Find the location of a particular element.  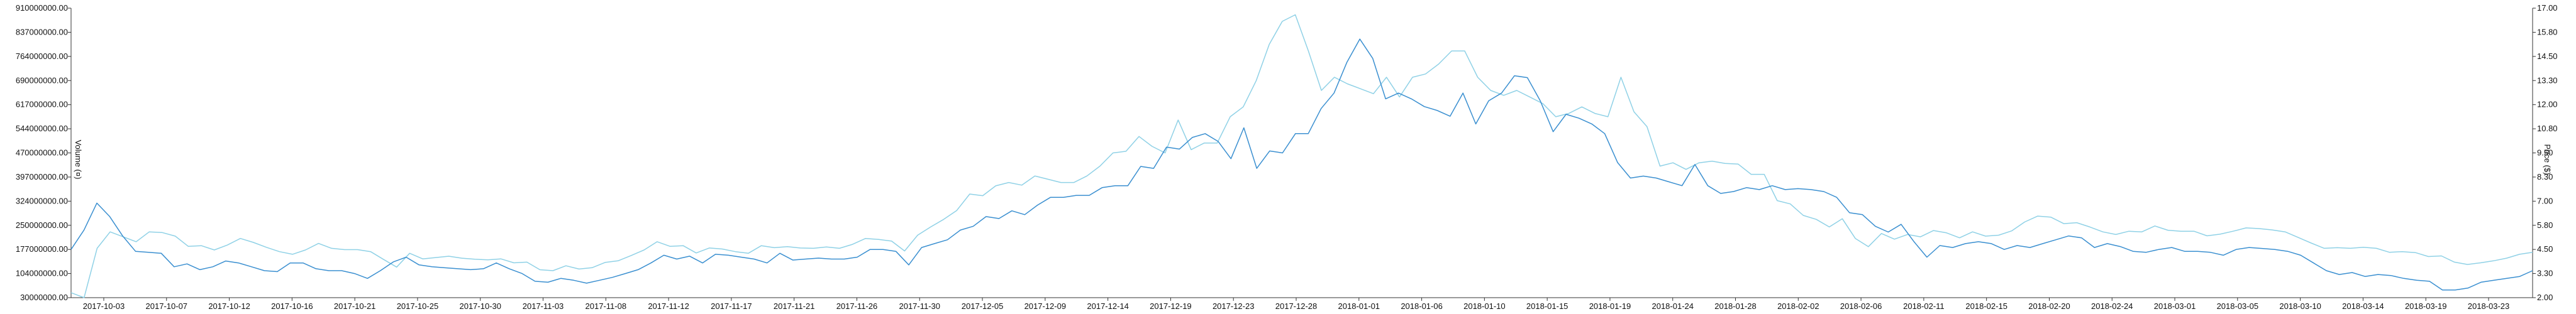

right-tick-label: 9.50 is located at coordinates (2545, 153).